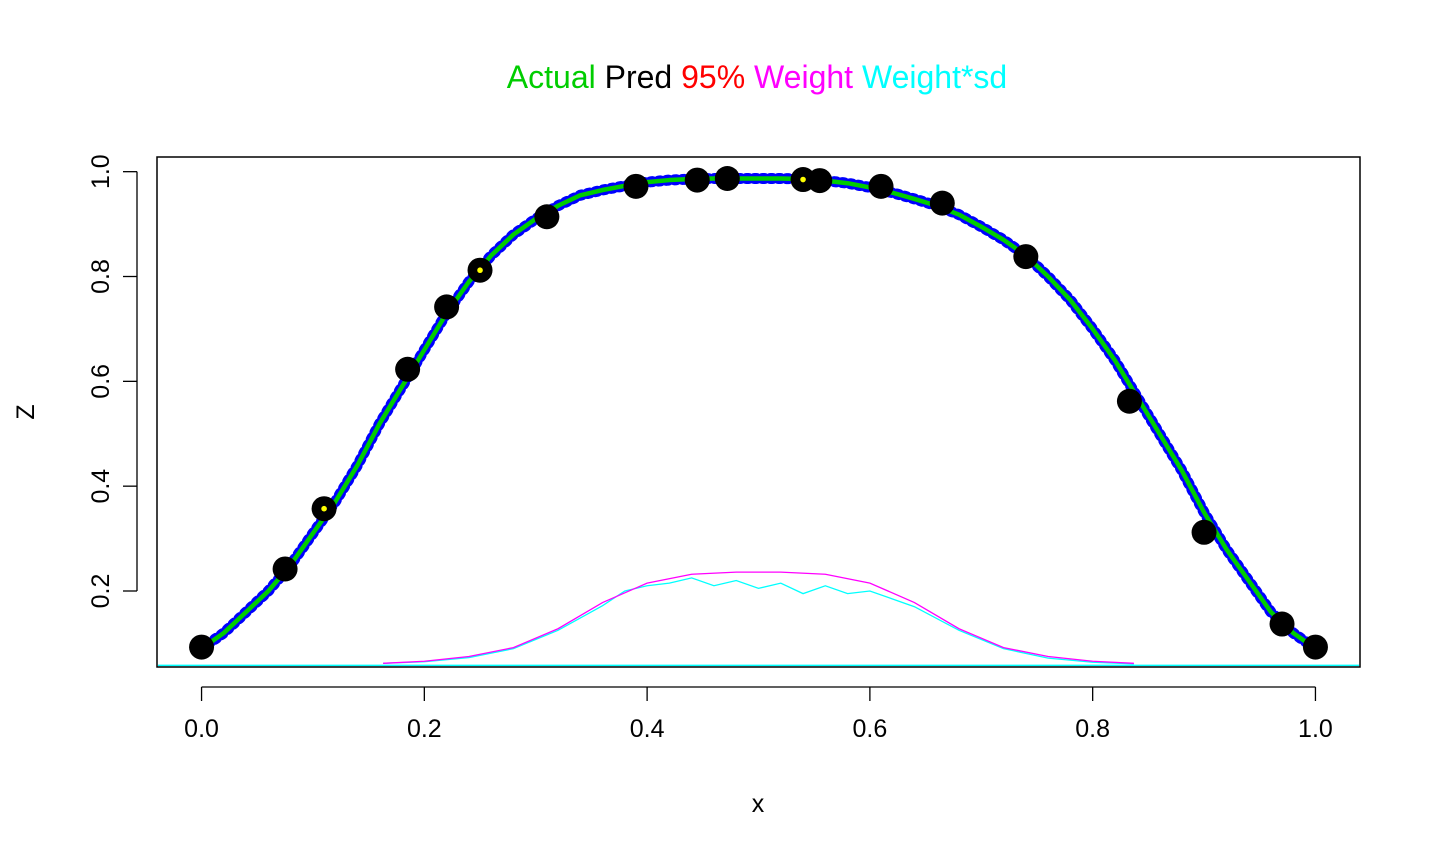  What do you see at coordinates (551, 77) in the screenshot?
I see `title-part-actual: Actual` at bounding box center [551, 77].